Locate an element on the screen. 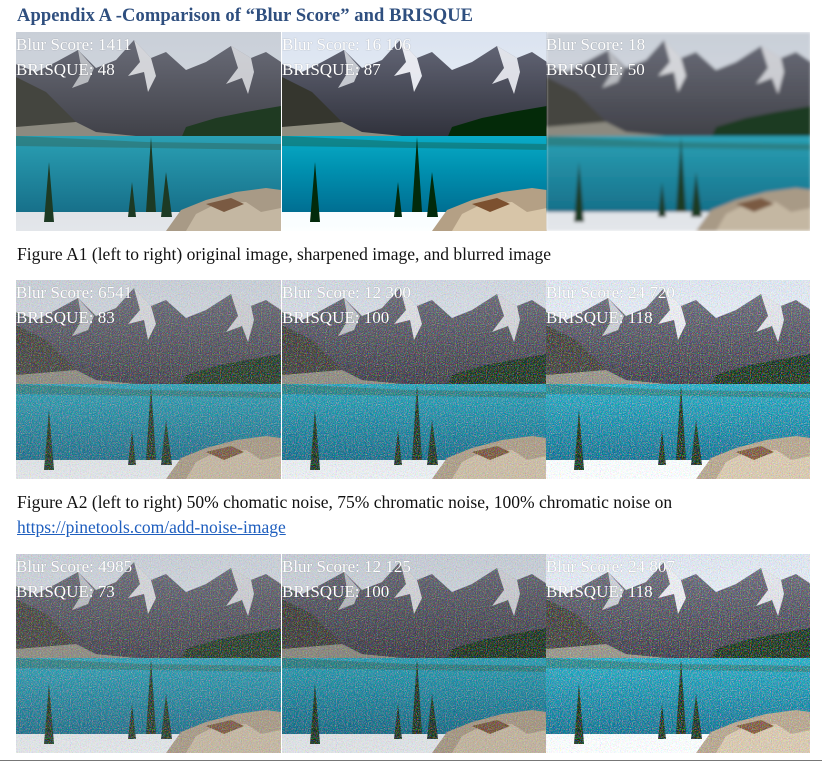 This screenshot has height=763, width=822. noise-100-image-panel: Blur Score: 24 720 BRISQUE: 118 is located at coordinates (678, 379).